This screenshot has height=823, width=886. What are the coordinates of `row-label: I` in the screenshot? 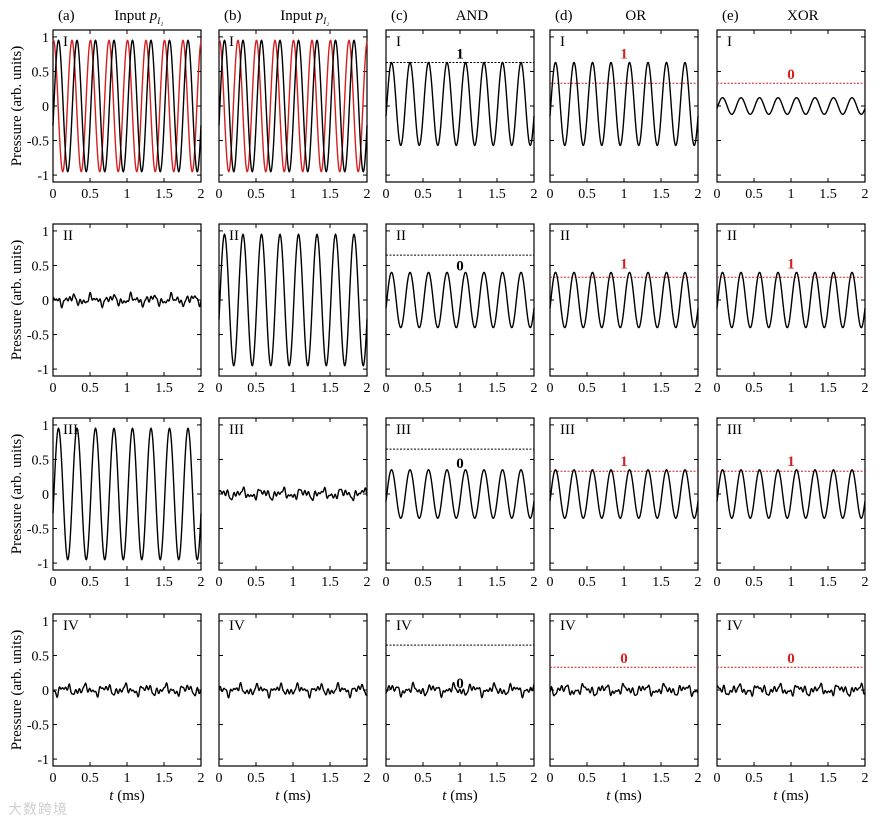 It's located at (398, 42).